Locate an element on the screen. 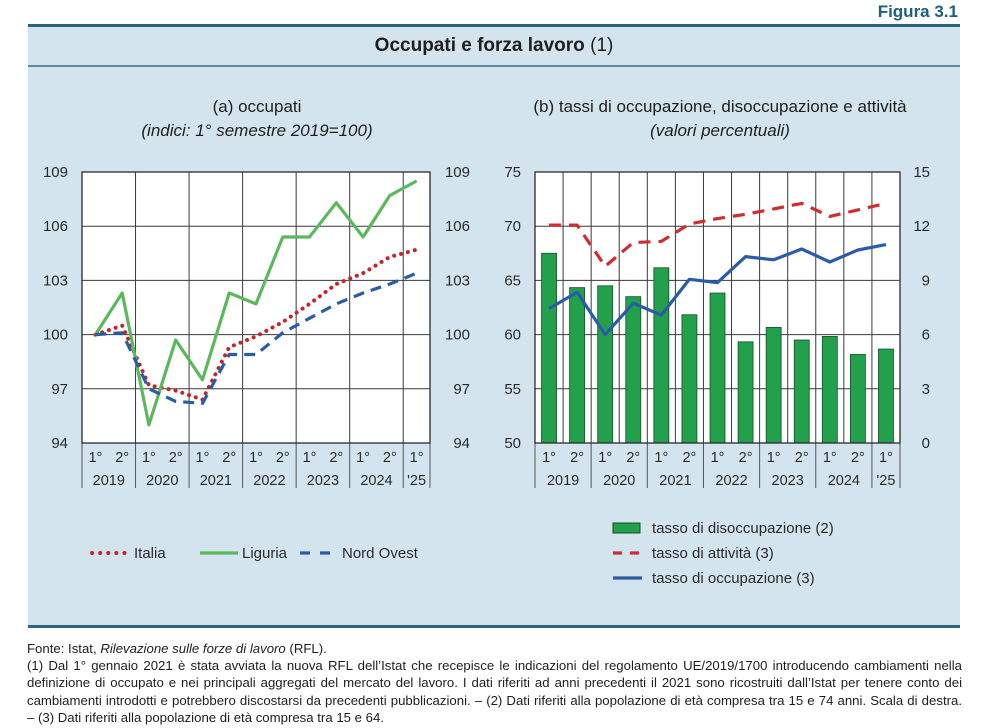  chart-b-xtick-year: 2021 is located at coordinates (675, 481).